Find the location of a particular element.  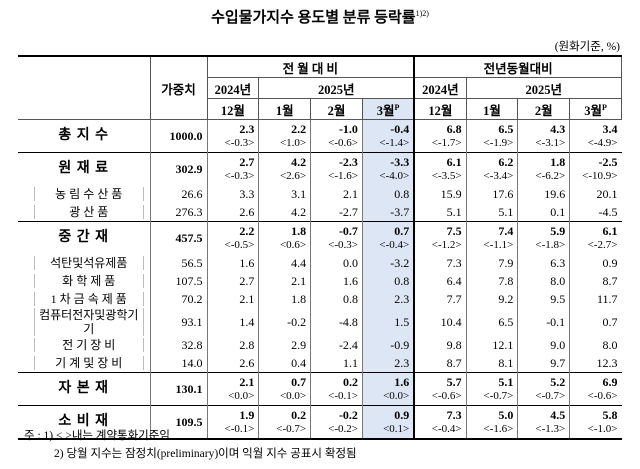

contract-value: <-10.9> is located at coordinates (600, 176).